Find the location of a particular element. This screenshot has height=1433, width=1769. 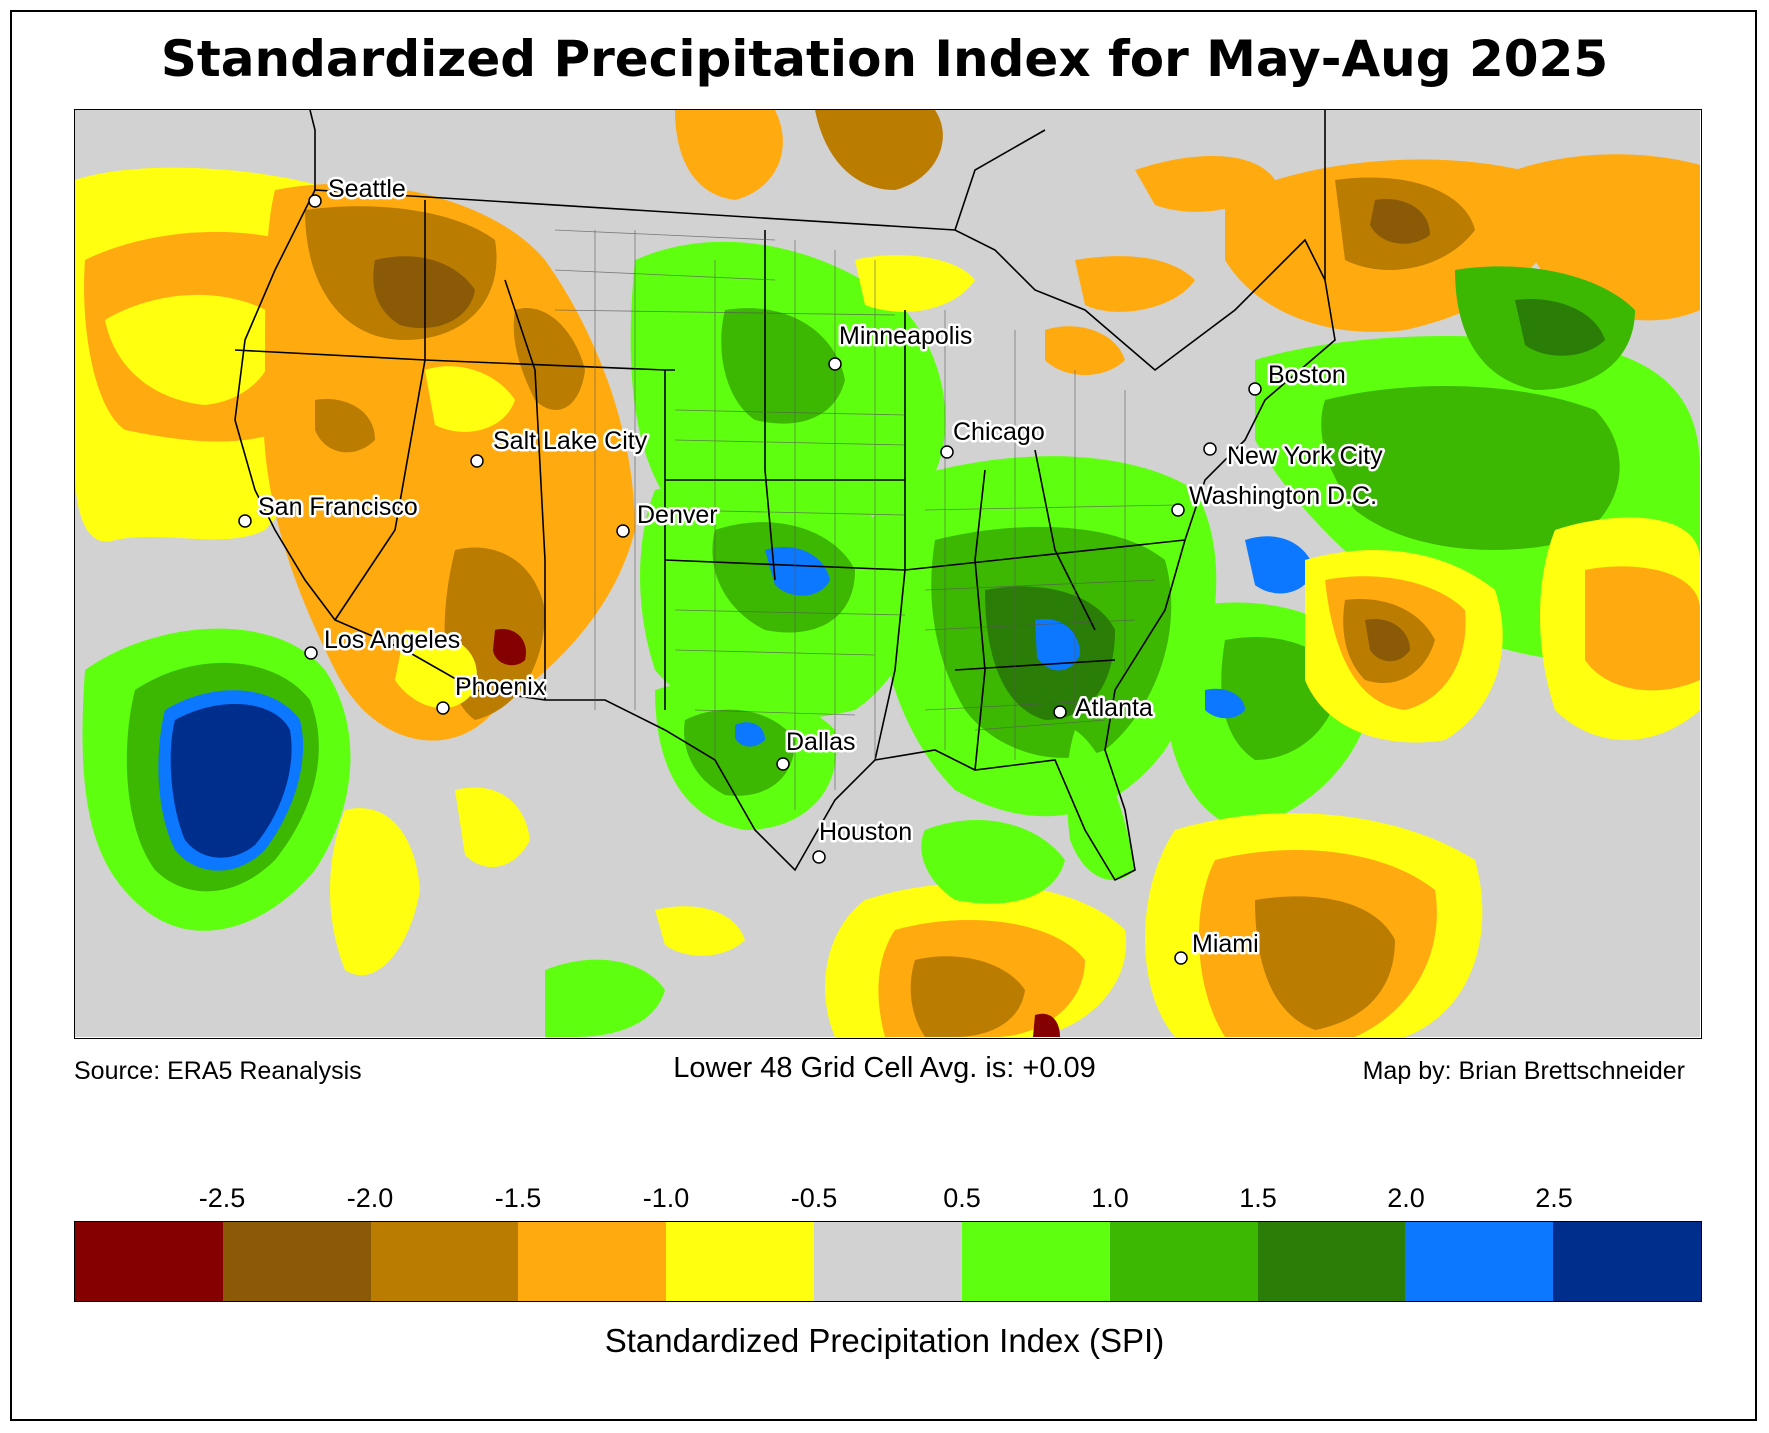

city-los-angeles: Los Angeles is located at coordinates (383, 642).